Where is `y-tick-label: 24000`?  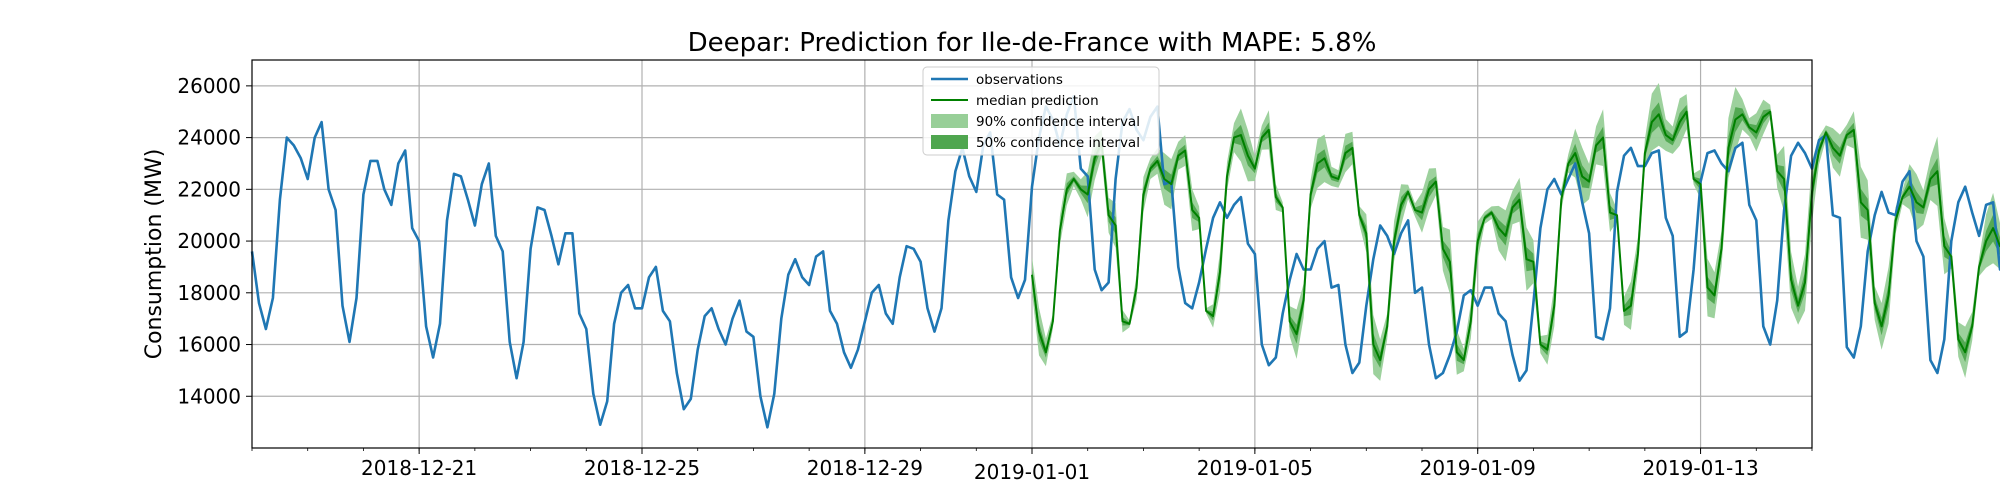
y-tick-label: 24000 is located at coordinates (209, 138).